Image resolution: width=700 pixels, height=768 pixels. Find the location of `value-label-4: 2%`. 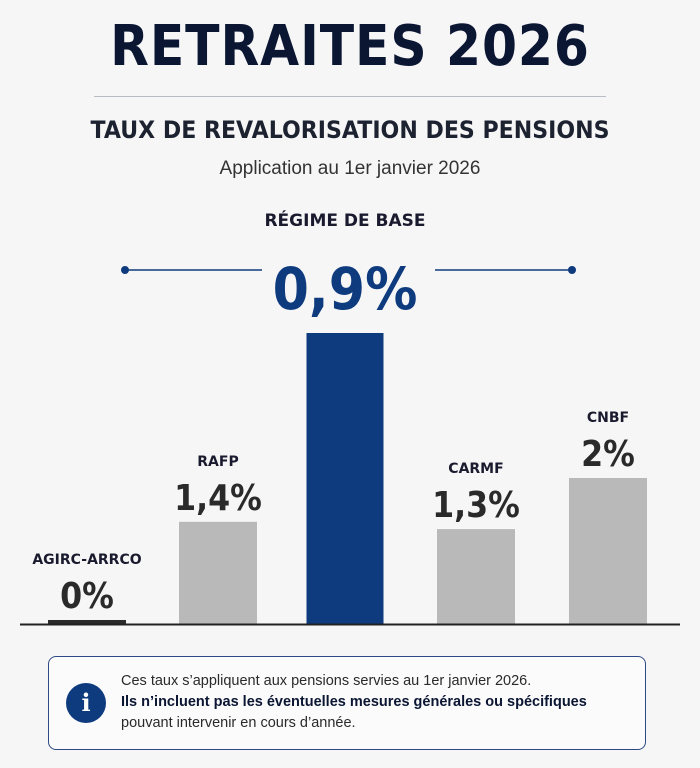

value-label-4: 2% is located at coordinates (608, 453).